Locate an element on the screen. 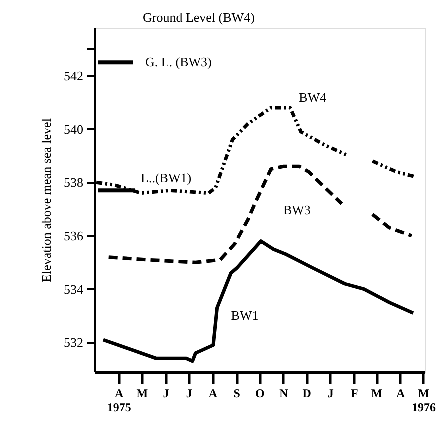 The width and height of the screenshot is (439, 429). y-tick-label: 532 is located at coordinates (74, 342).